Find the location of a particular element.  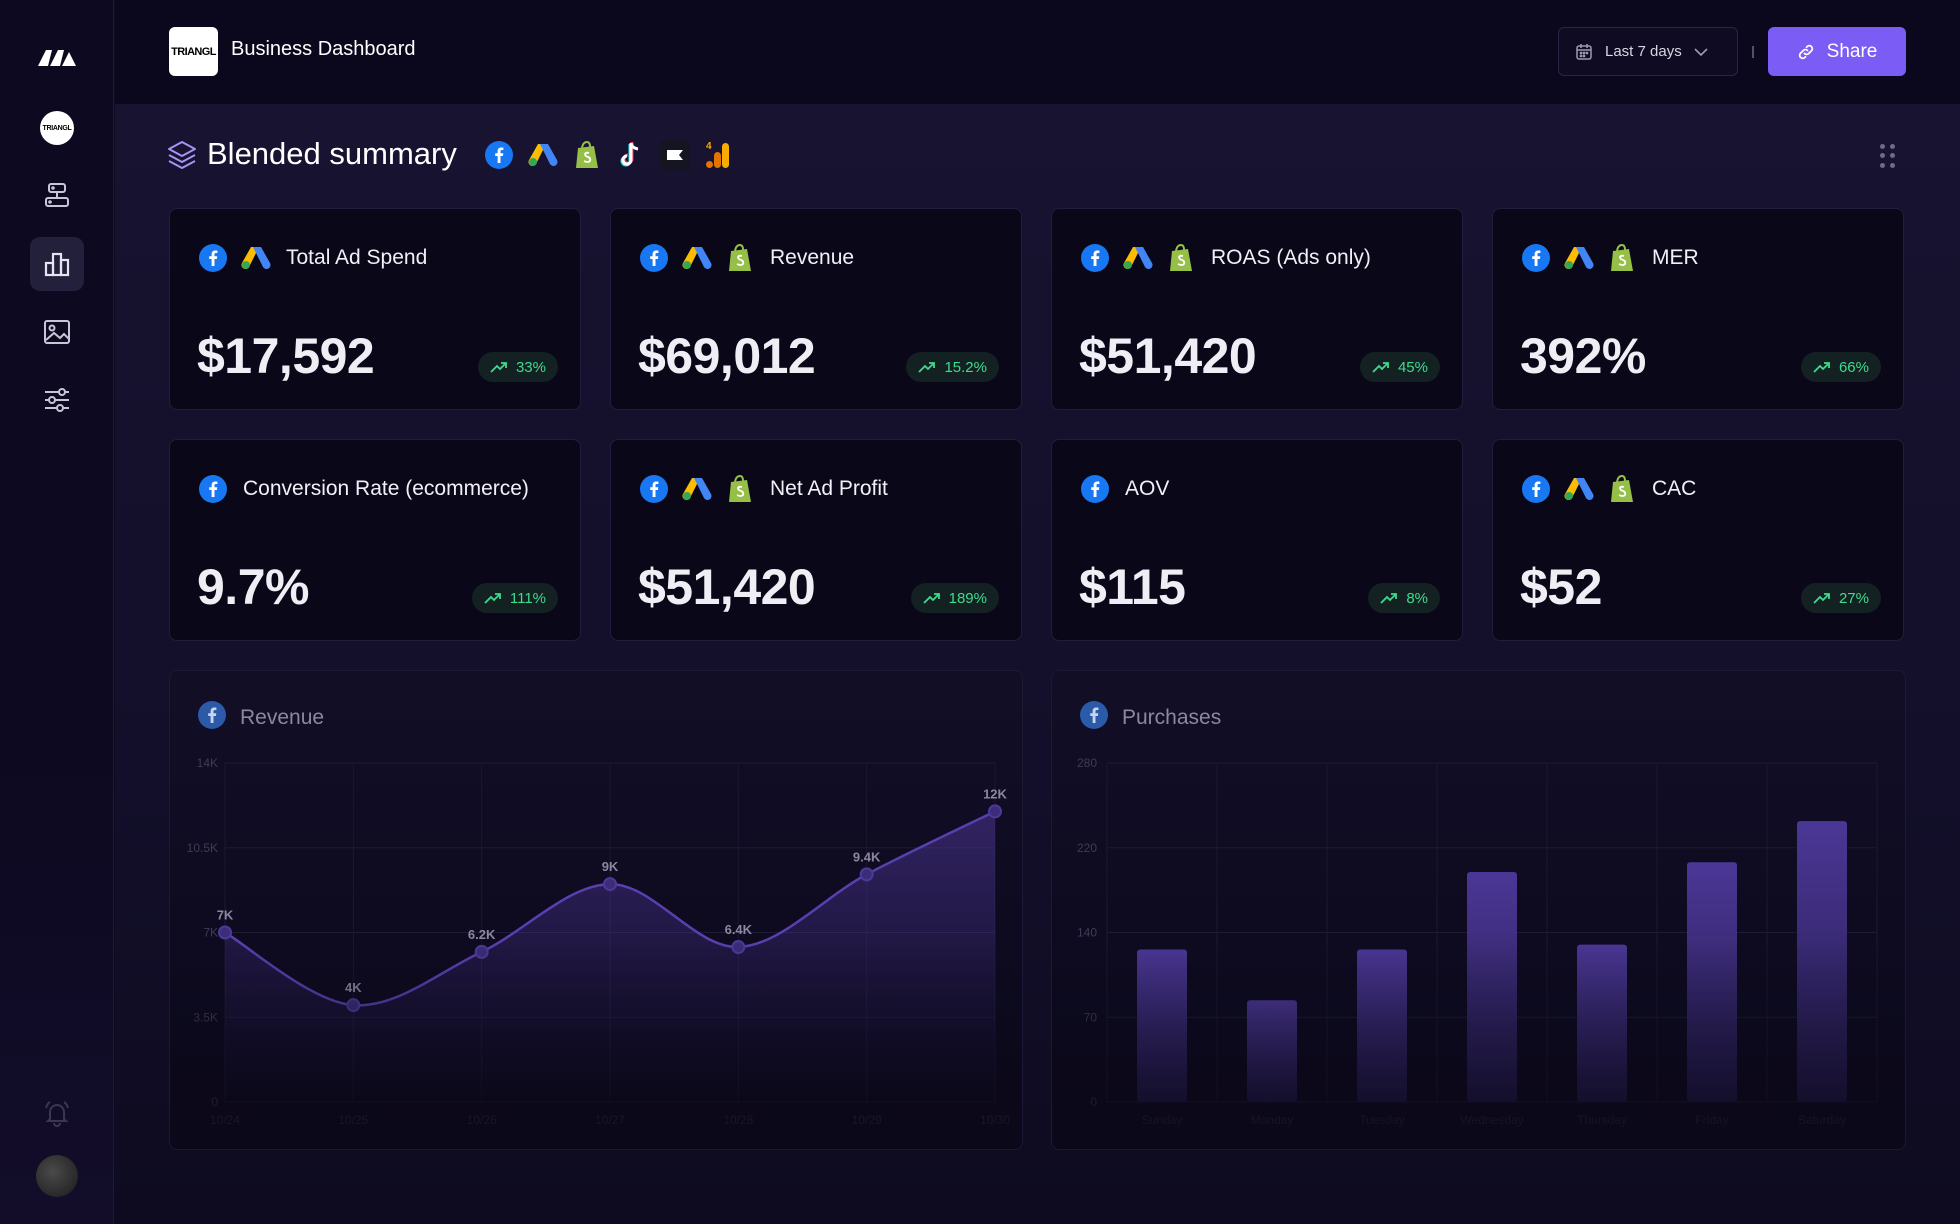

kpi-card-mer: MER 392% 66% is located at coordinates (1698, 309).